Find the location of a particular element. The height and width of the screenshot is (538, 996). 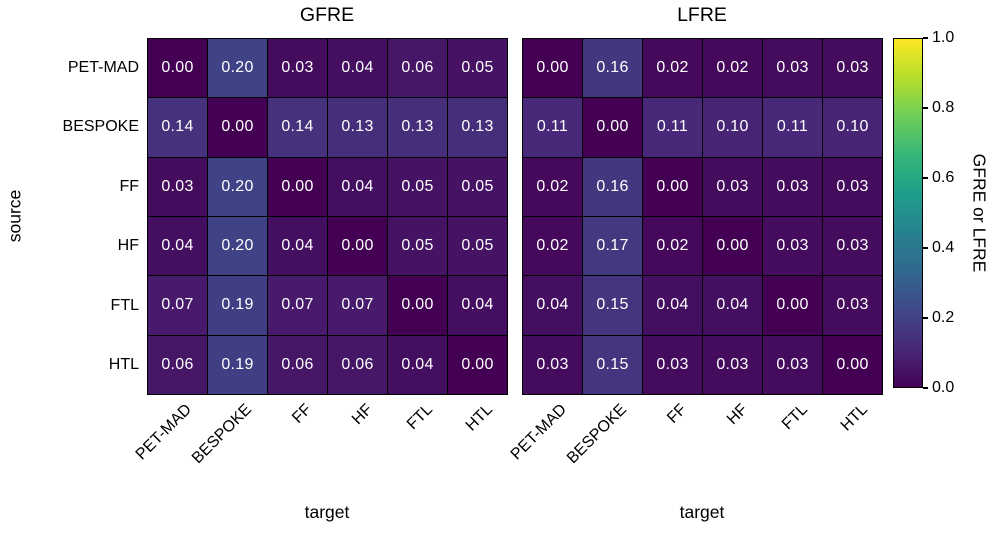

heatmap-cell-lfre-pet-mad-ftl: 0.03 is located at coordinates (792, 68).